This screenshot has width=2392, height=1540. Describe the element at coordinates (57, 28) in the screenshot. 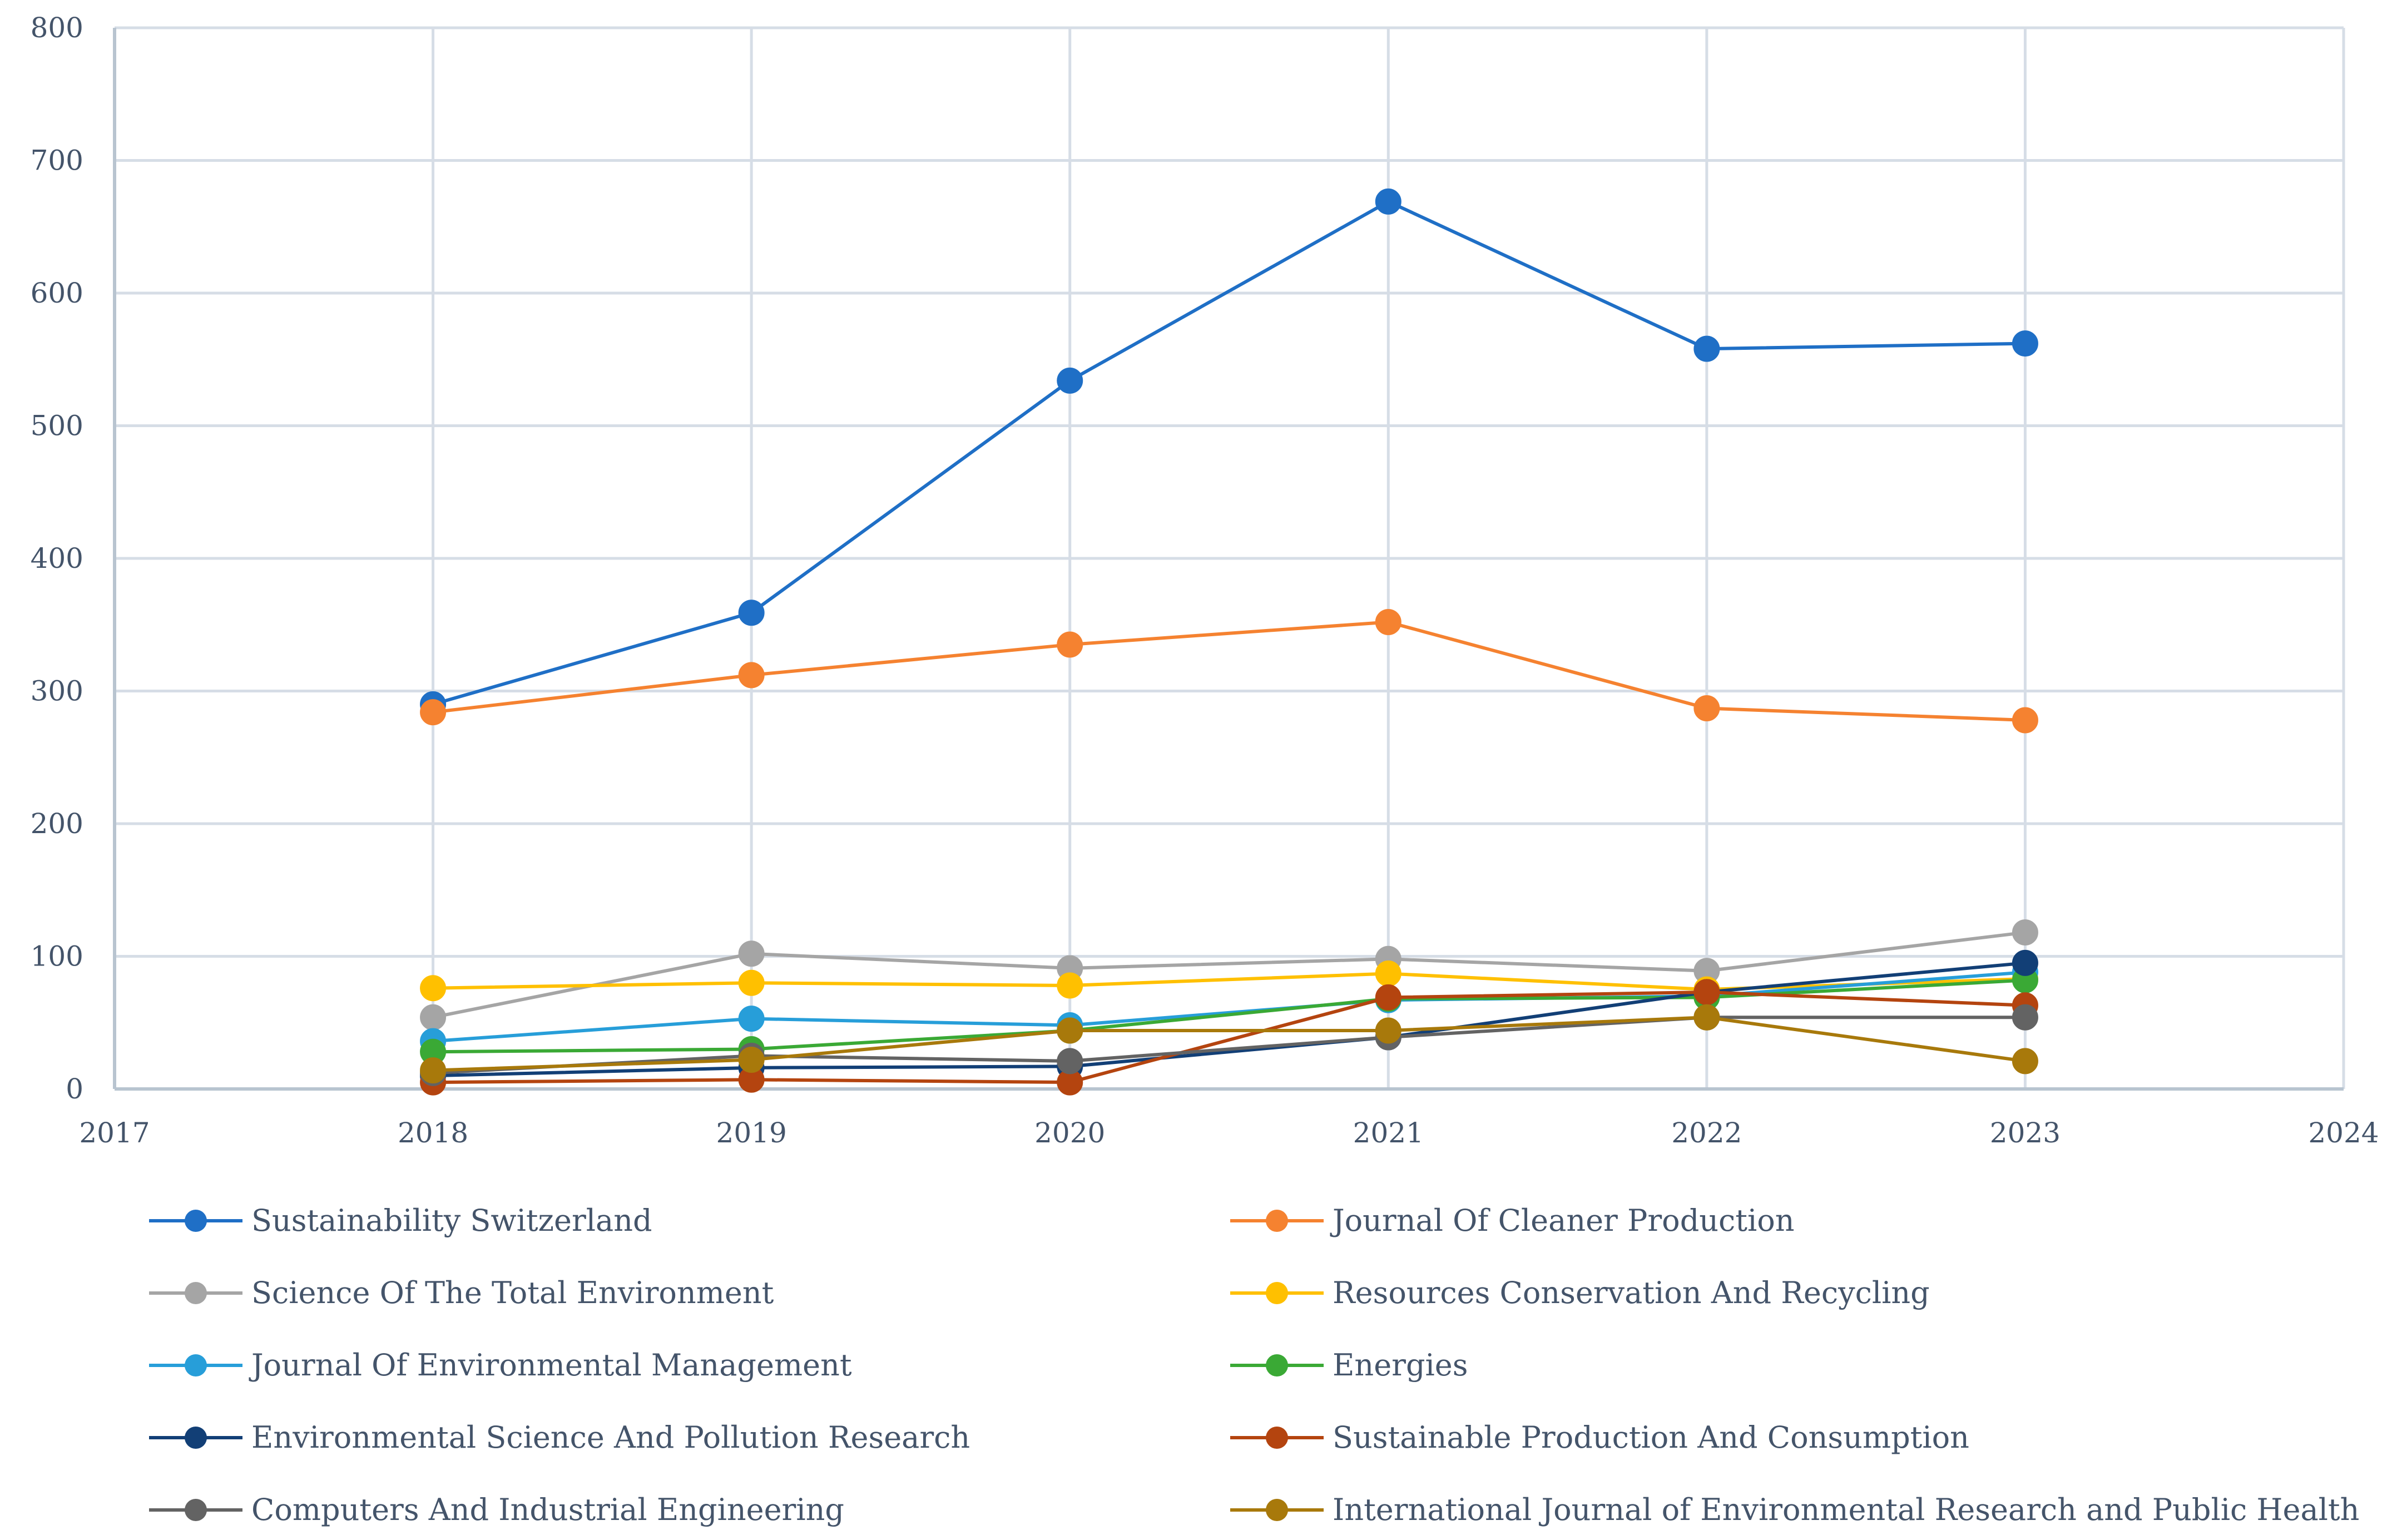

I see `y-tick-label: 800` at that location.